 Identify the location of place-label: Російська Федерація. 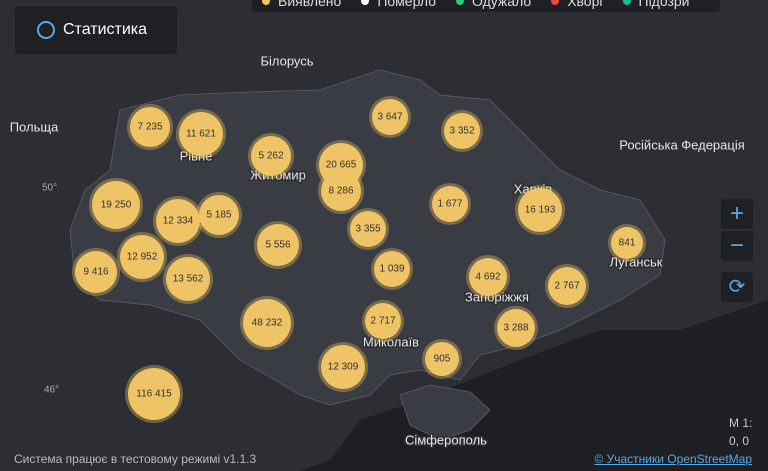
(682, 144).